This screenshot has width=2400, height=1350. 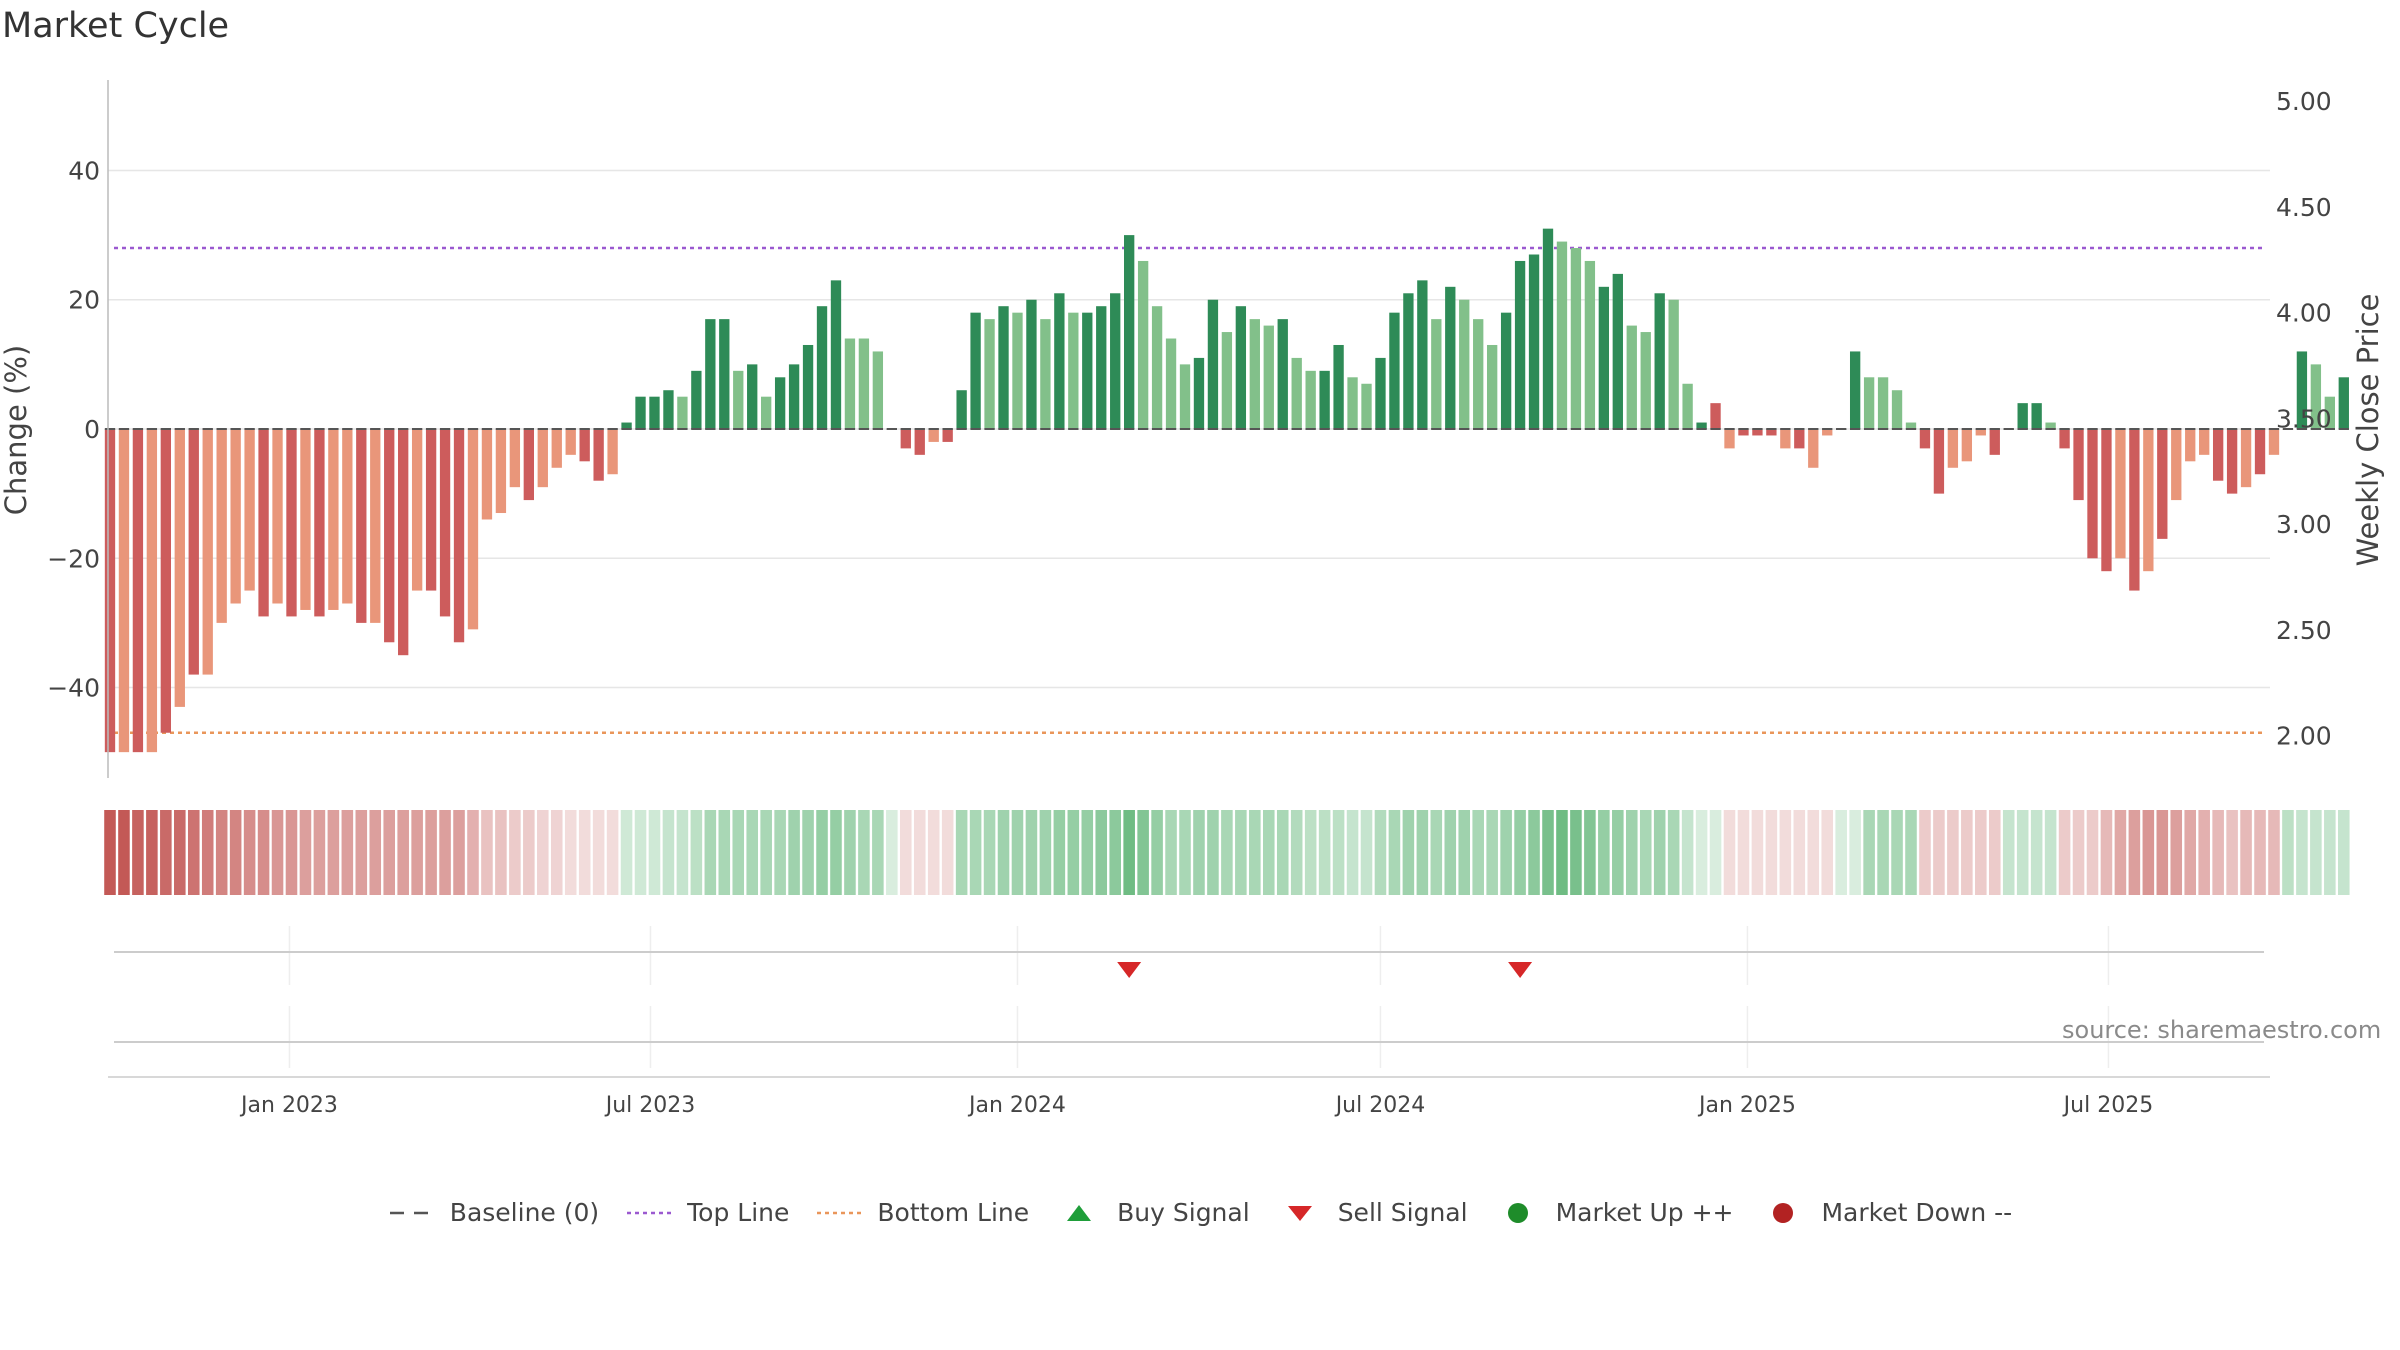 What do you see at coordinates (1380, 1105) in the screenshot?
I see `x-tick-label: Jul 2024` at bounding box center [1380, 1105].